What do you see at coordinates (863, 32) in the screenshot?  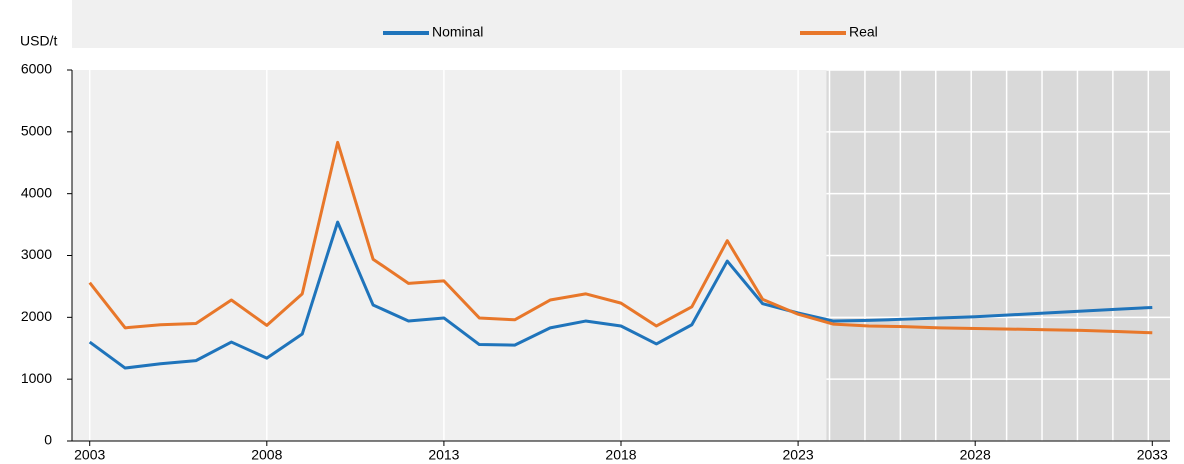 I see `legend-label: Real` at bounding box center [863, 32].